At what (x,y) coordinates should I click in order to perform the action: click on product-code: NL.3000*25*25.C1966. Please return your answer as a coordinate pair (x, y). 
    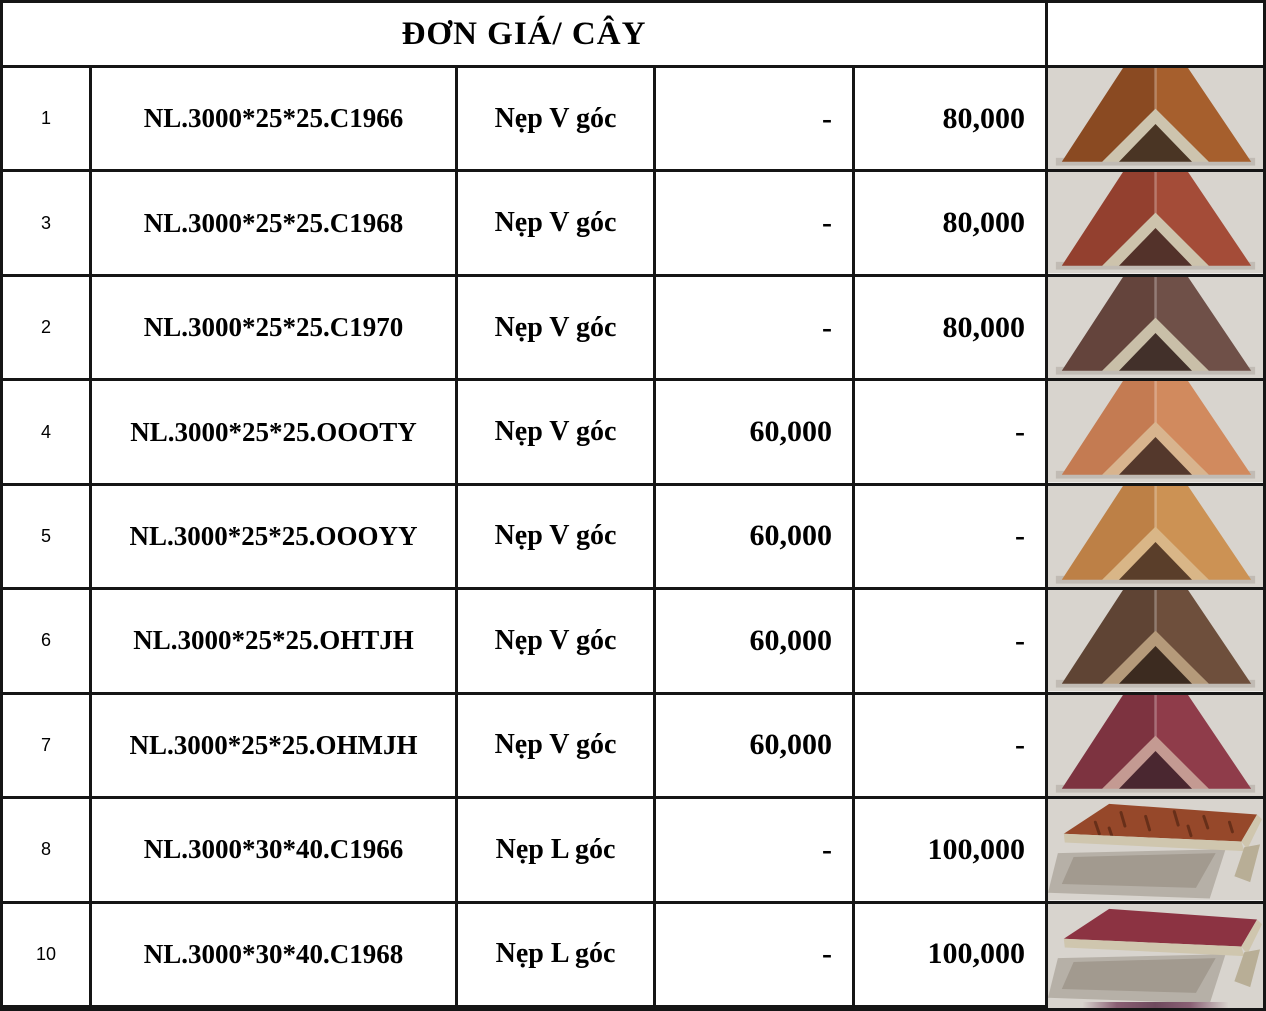
    Looking at the image, I should click on (275, 120).